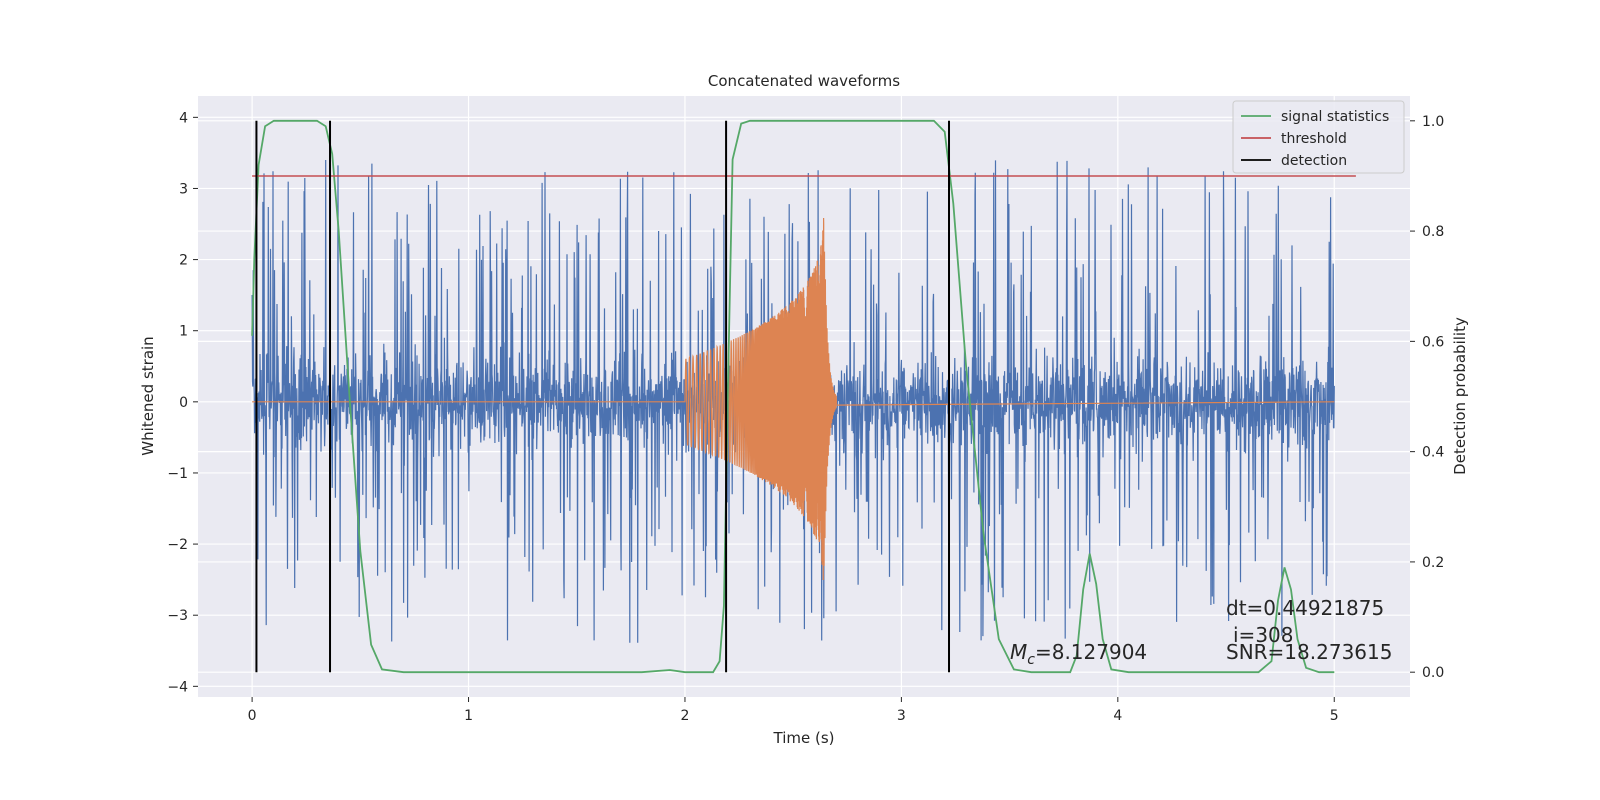 This screenshot has width=1600, height=800. I want to click on x-tick-label: 5, so click(1334, 716).